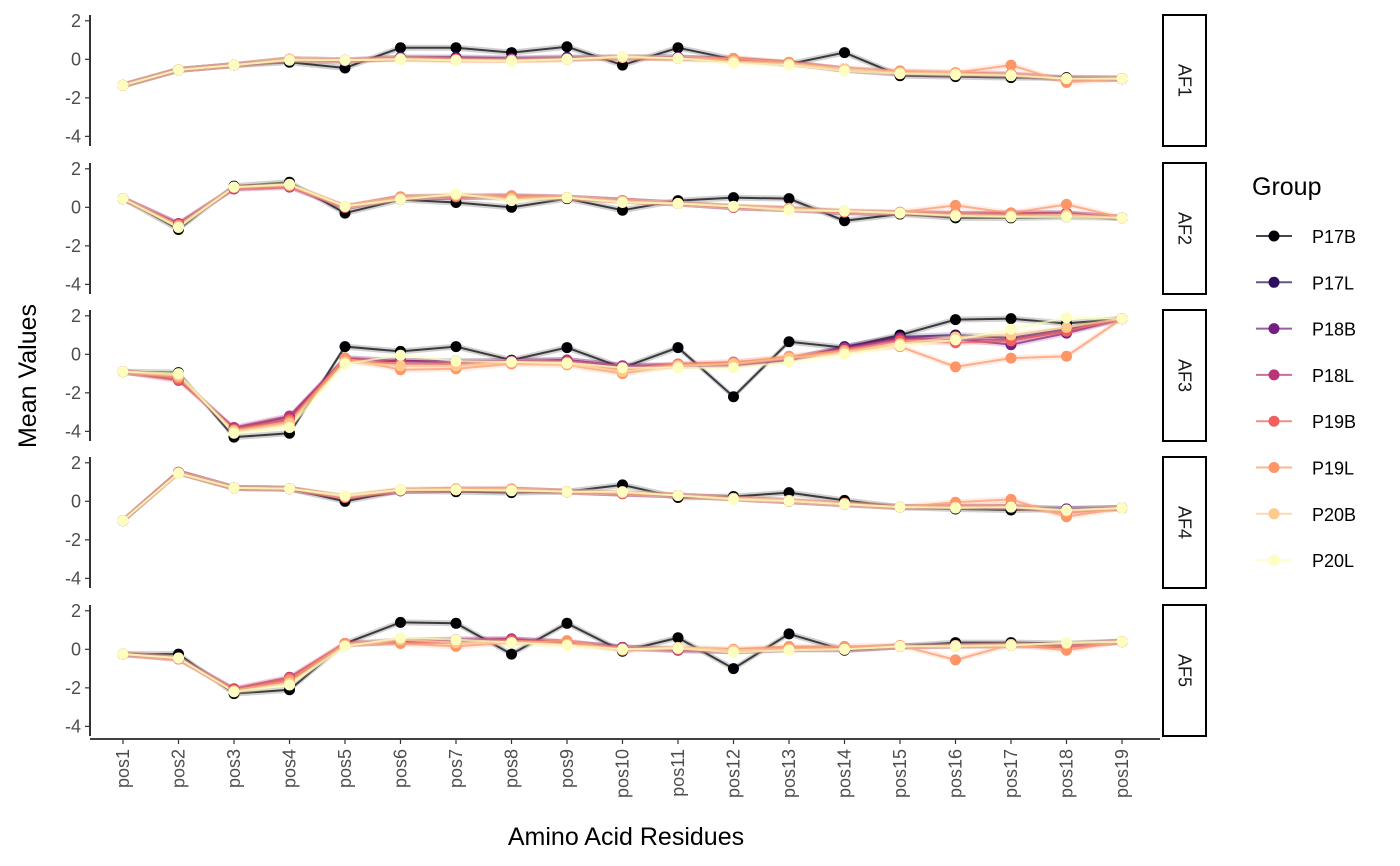 The image size is (1400, 866). What do you see at coordinates (1185, 522) in the screenshot?
I see `facet-strip-label: AF4` at bounding box center [1185, 522].